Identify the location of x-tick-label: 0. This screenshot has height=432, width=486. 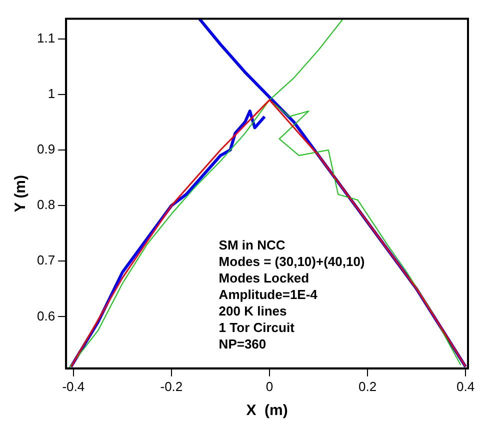
(270, 386).